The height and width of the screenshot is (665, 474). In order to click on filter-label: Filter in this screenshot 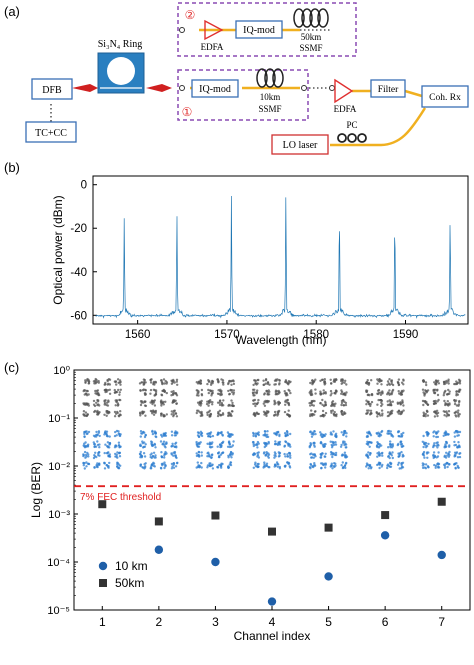, I will do `click(388, 90)`.